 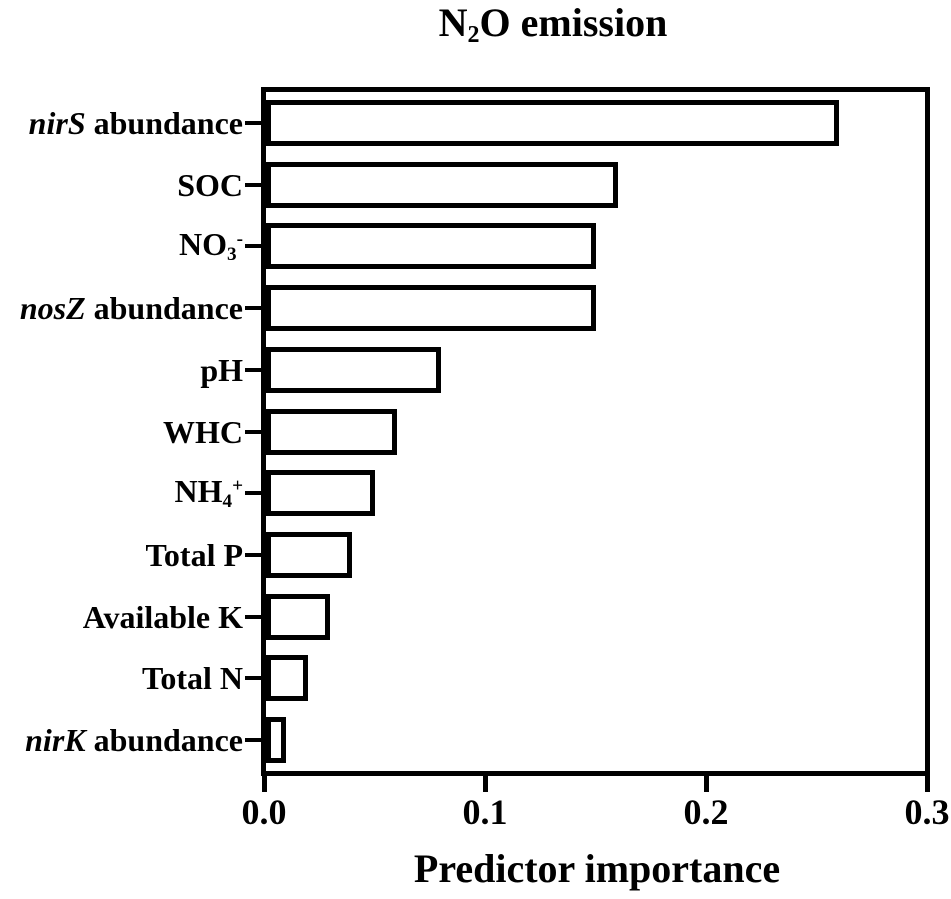 I want to click on x-axis-tick-label: 0.0, so click(x=264, y=812).